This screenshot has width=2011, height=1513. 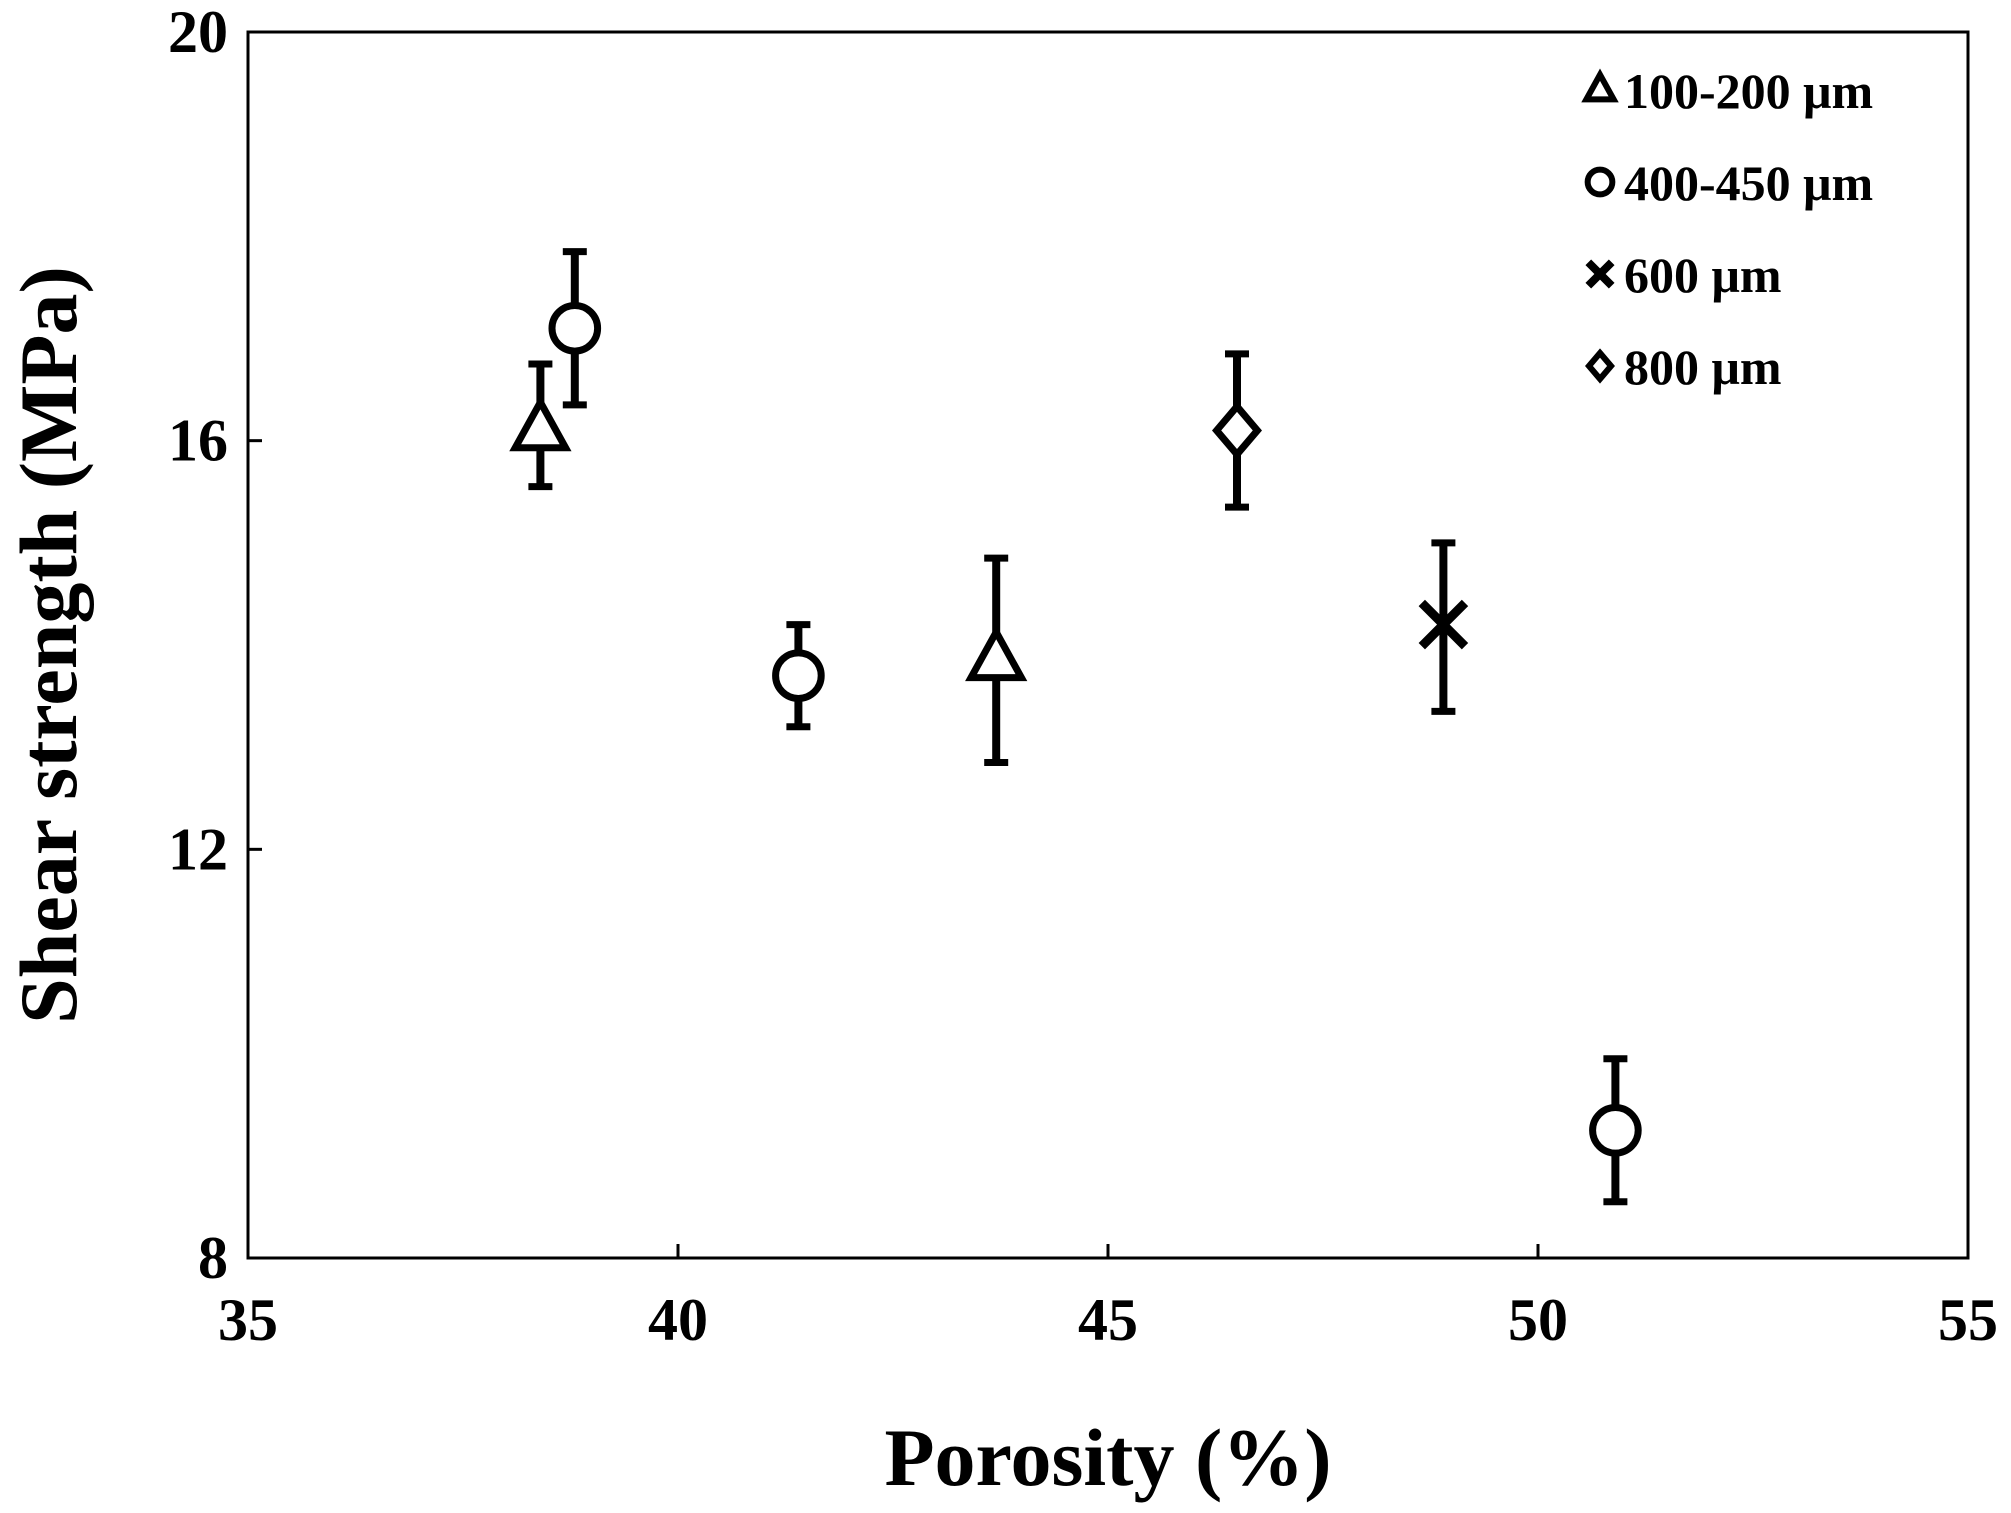 I want to click on x-tick-label: 40, so click(x=678, y=1320).